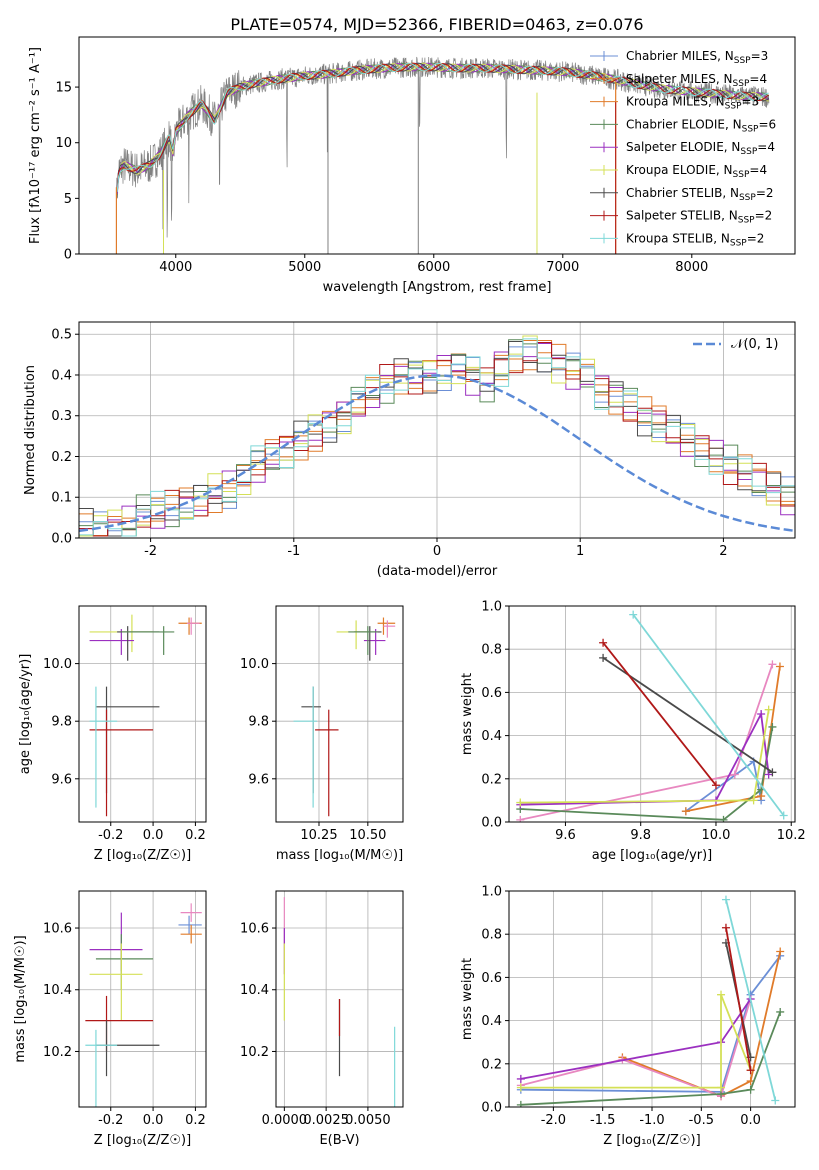  What do you see at coordinates (61, 498) in the screenshot?
I see `y-tick-label: 0.1` at bounding box center [61, 498].